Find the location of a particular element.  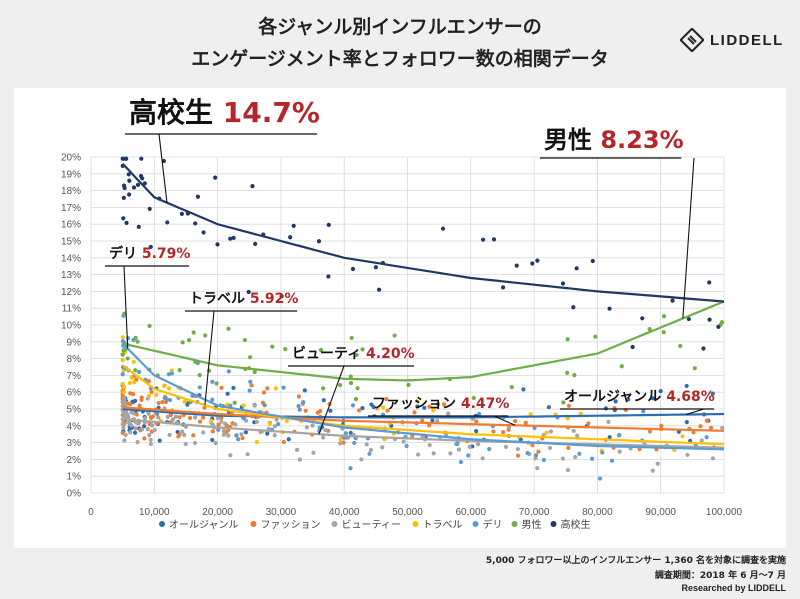

y-tick-label: 14% is located at coordinates (71, 258).